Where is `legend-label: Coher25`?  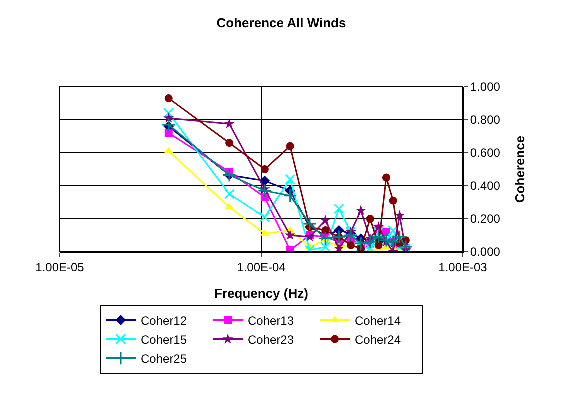
legend-label: Coher25 is located at coordinates (164, 359).